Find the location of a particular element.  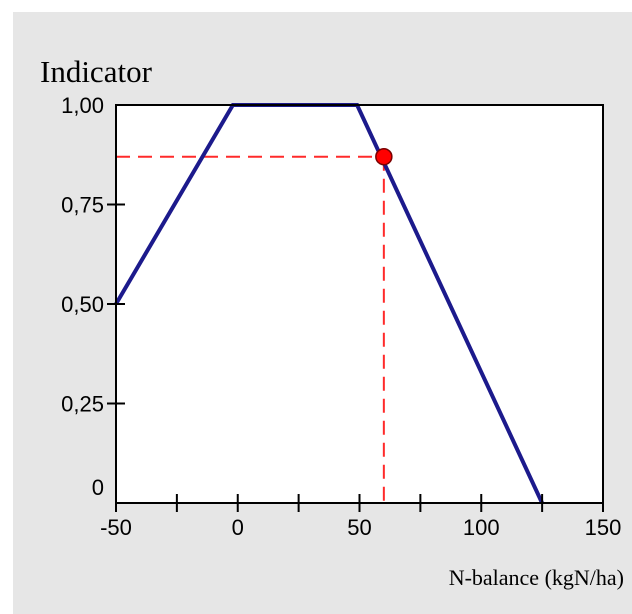

highlight-layer is located at coordinates (384, 156).